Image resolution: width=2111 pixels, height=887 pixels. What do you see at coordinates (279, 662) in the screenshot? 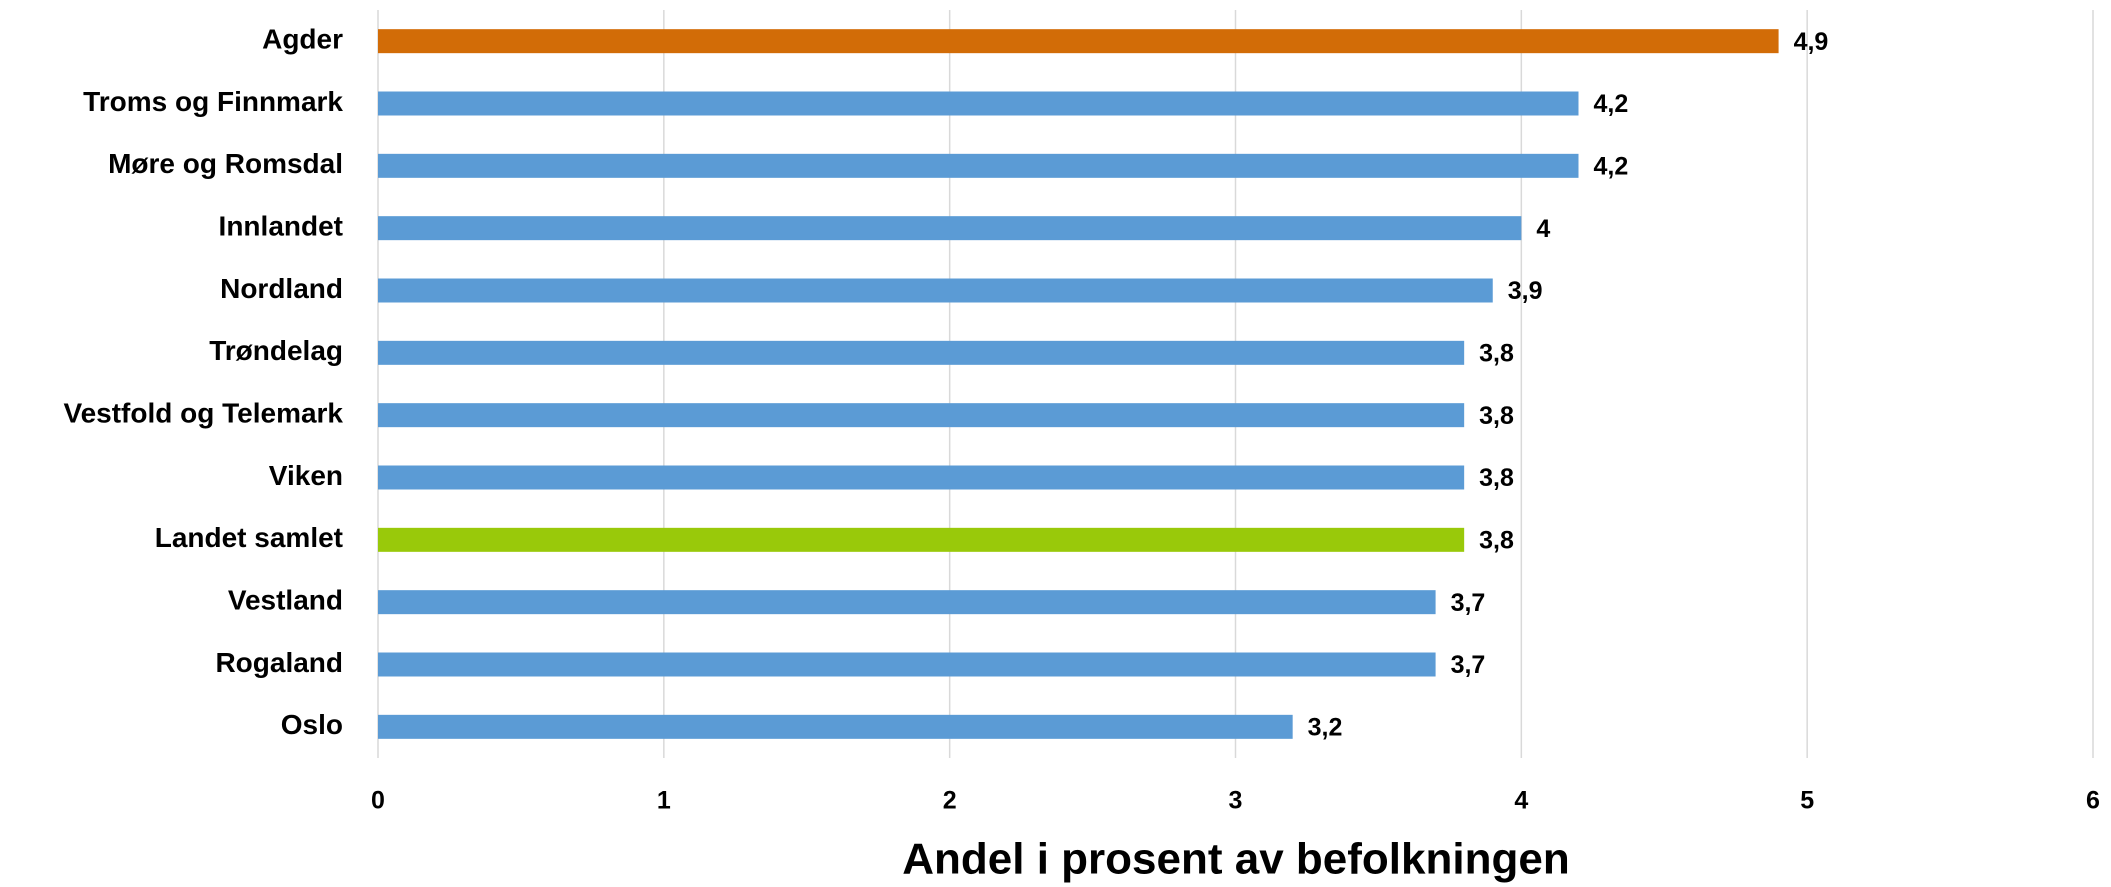
I see `category-label: Rogaland` at bounding box center [279, 662].